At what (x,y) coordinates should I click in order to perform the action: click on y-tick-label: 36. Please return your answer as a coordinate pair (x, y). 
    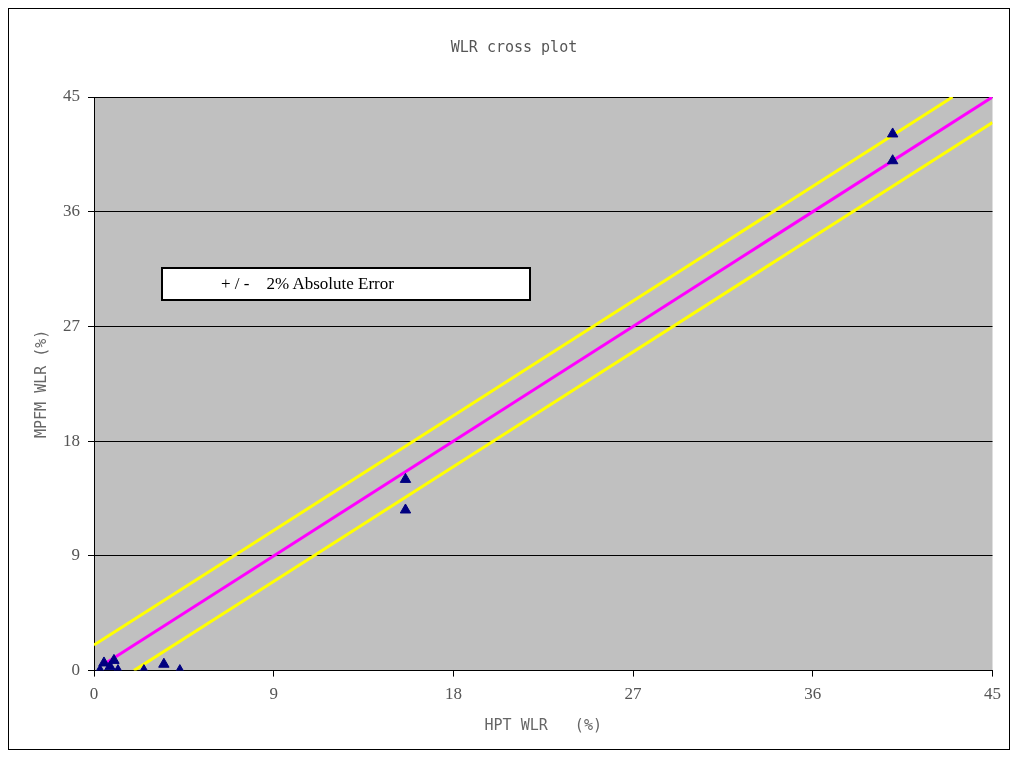
    Looking at the image, I should click on (71, 211).